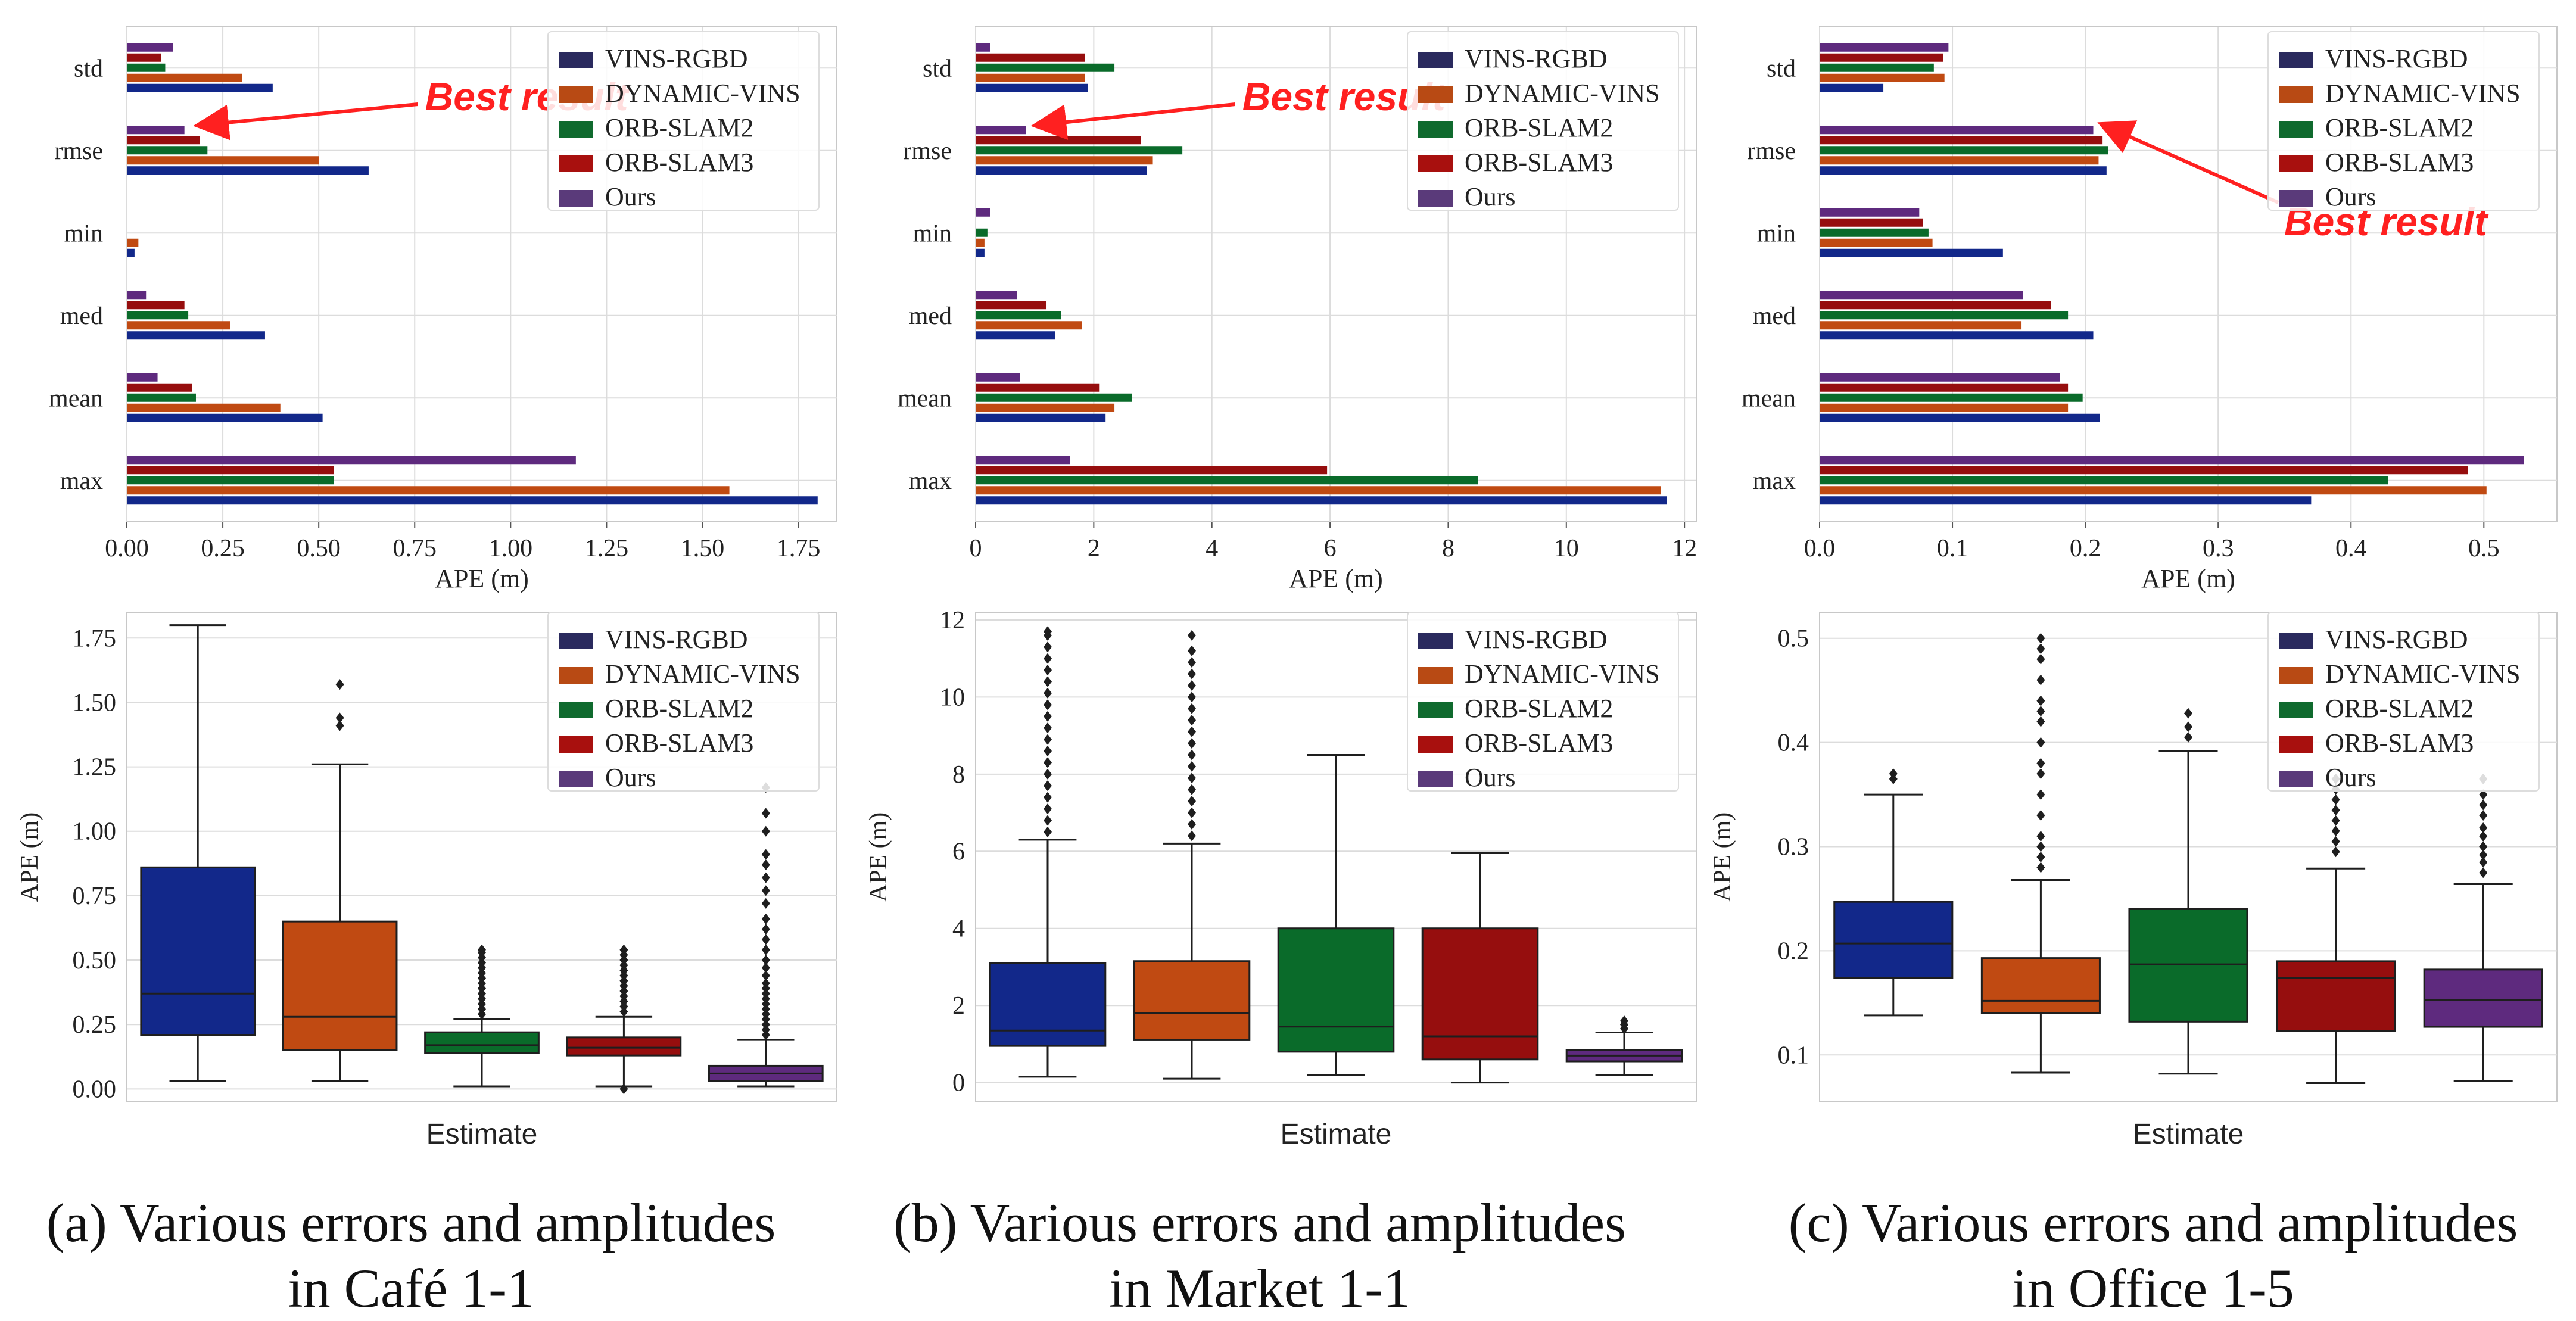  What do you see at coordinates (2188, 162) in the screenshot?
I see `annotation-arrow` at bounding box center [2188, 162].